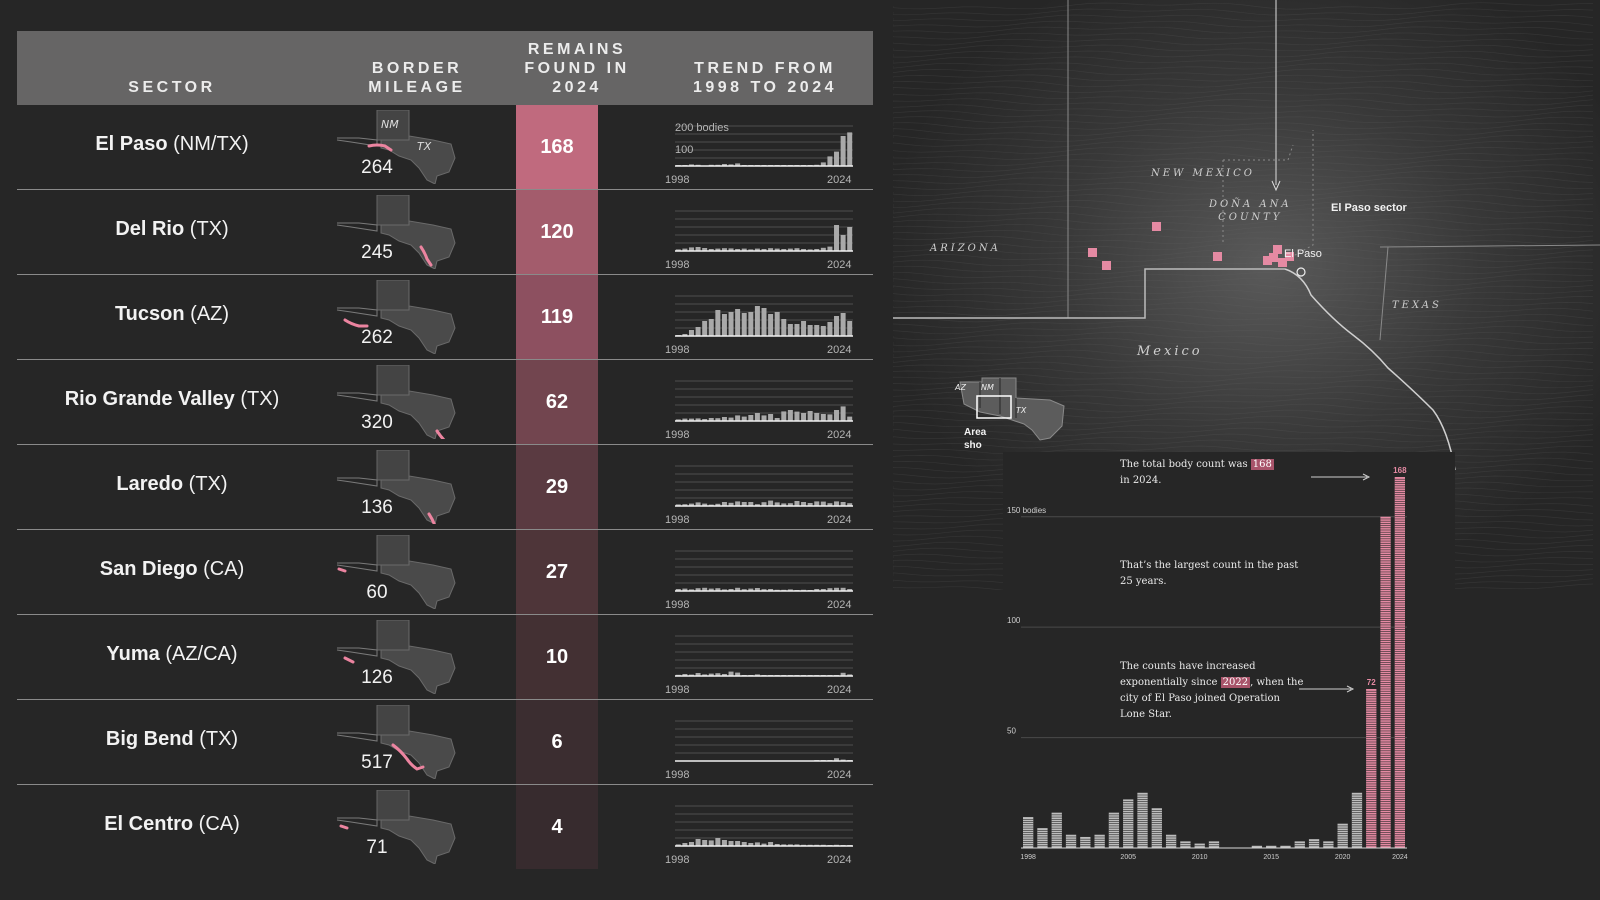 The image size is (1600, 900). What do you see at coordinates (1350, 689) in the screenshot?
I see `arrow-head-icon` at bounding box center [1350, 689].